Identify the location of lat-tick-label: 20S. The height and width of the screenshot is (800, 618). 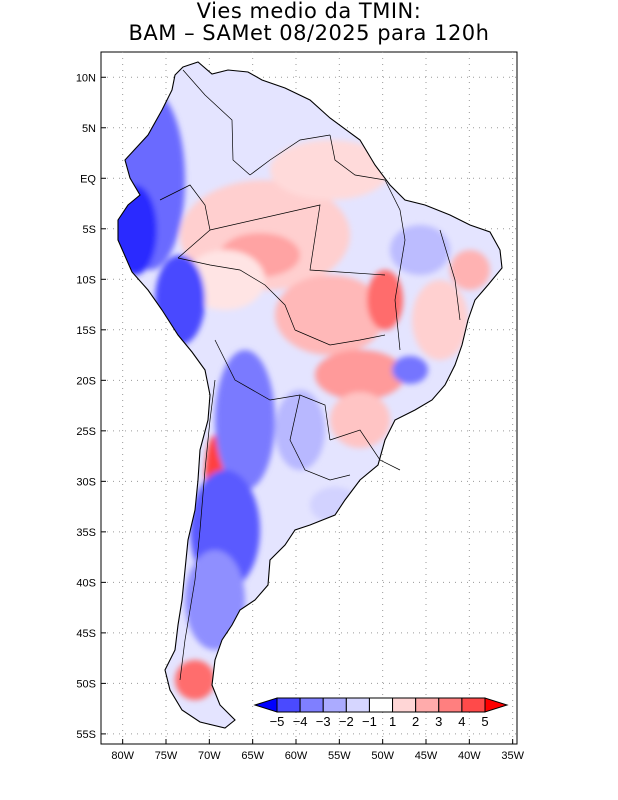
(86, 381).